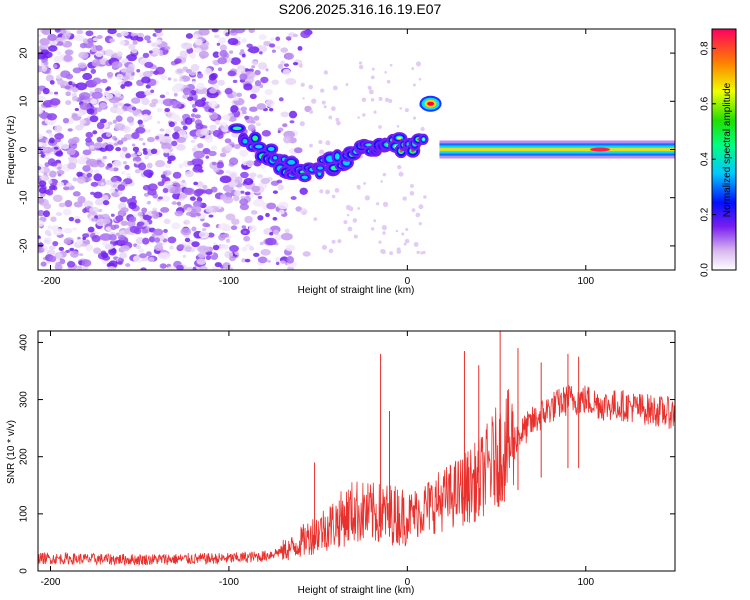  Describe the element at coordinates (24, 571) in the screenshot. I see `snr-y-tick-label: 0` at that location.